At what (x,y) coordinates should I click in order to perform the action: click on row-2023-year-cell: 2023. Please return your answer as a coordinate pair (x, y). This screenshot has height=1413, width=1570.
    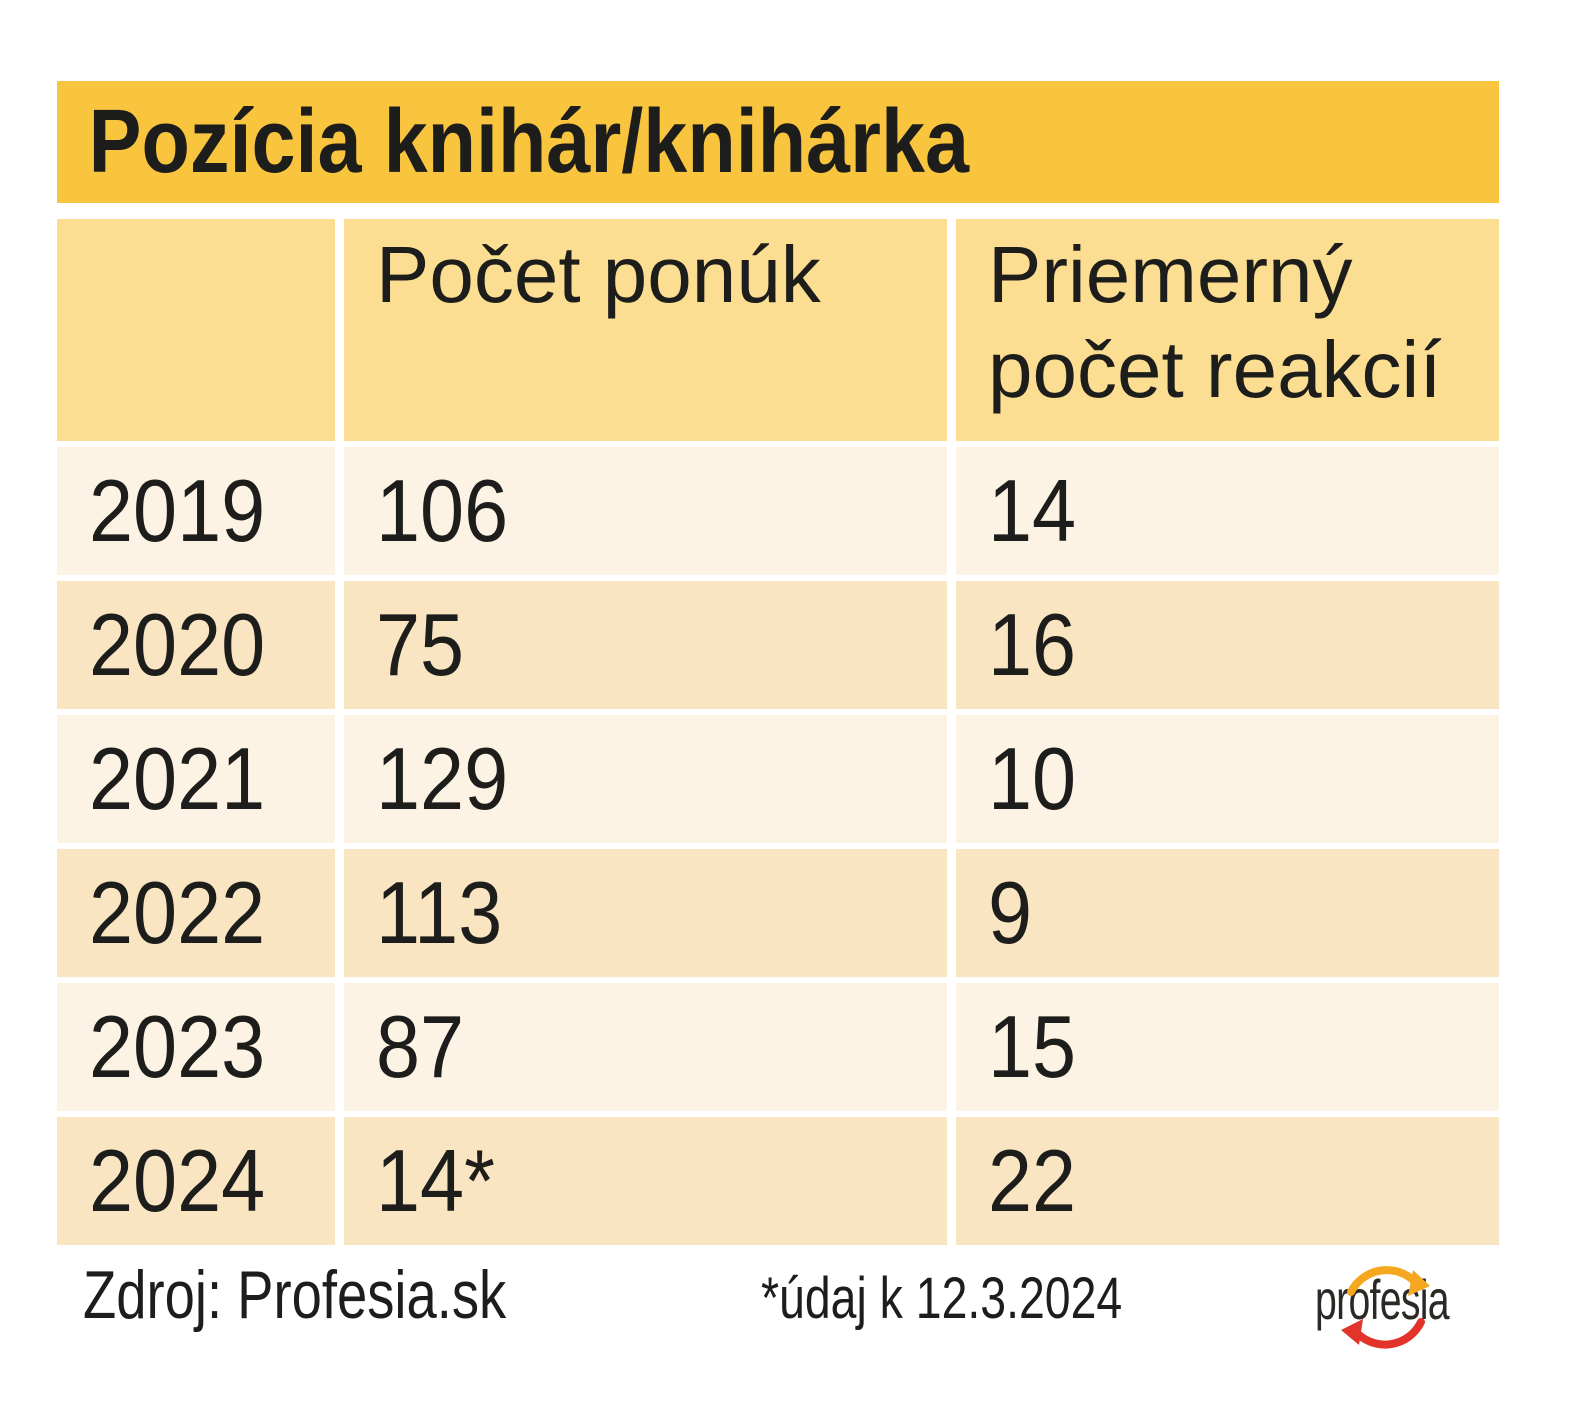
    Looking at the image, I should click on (196, 1047).